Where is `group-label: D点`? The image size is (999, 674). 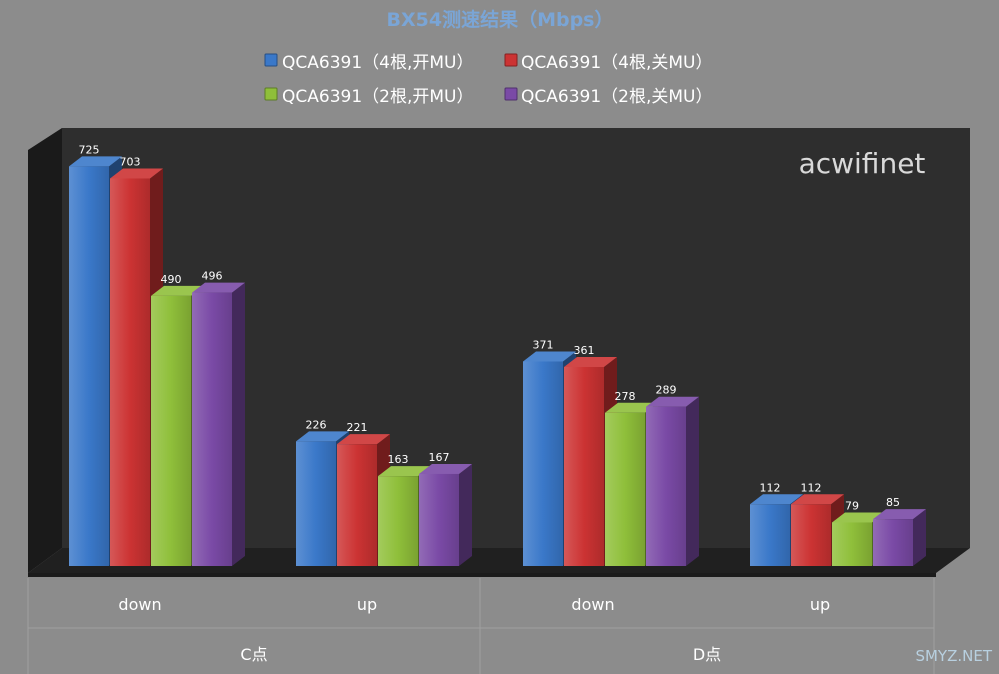 group-label: D点 is located at coordinates (707, 654).